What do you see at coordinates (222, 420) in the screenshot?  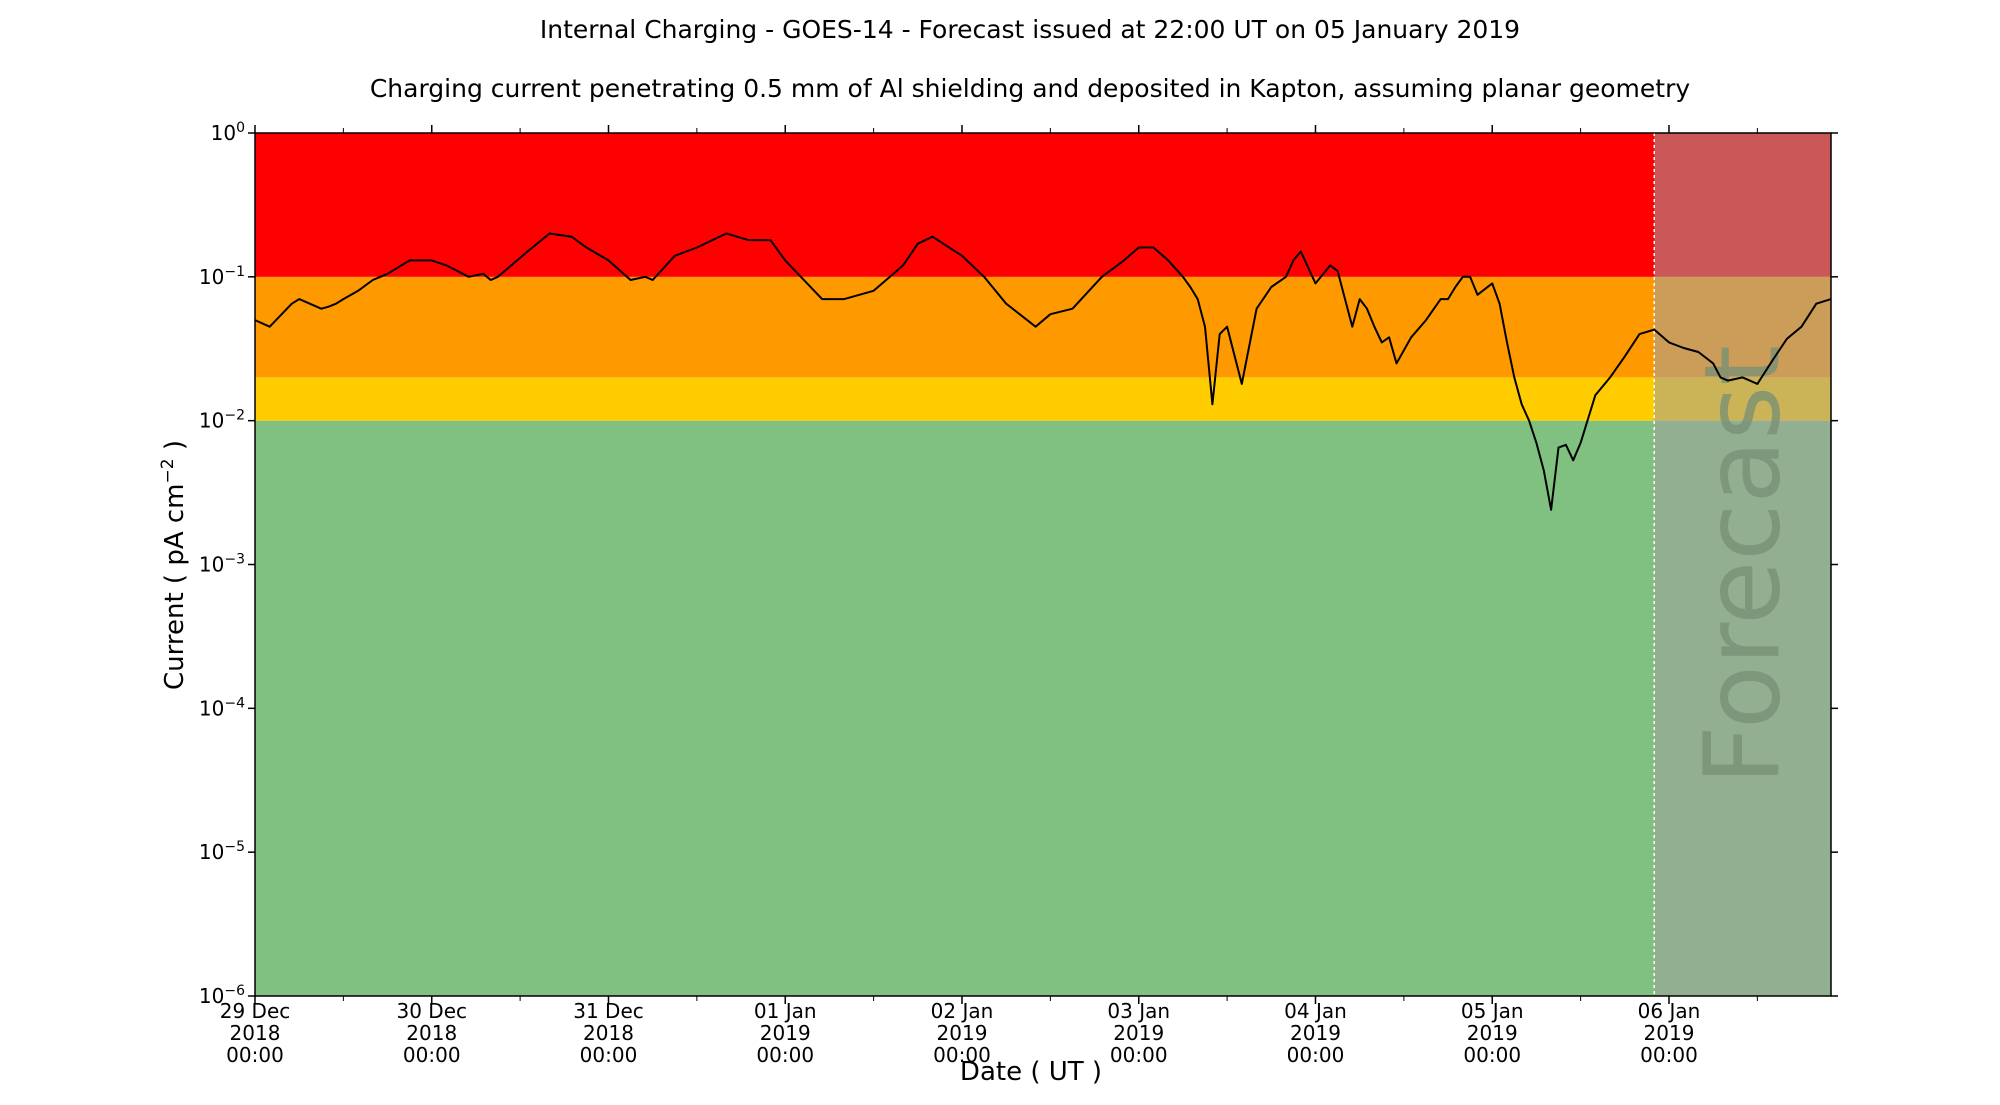 I see `y-tick-label: 10⁻²` at bounding box center [222, 420].